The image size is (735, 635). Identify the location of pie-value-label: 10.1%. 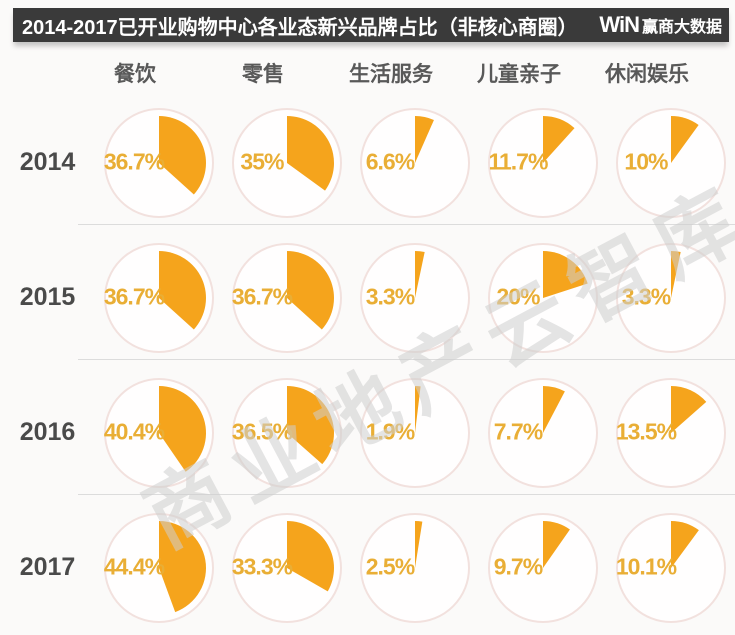
(646, 565).